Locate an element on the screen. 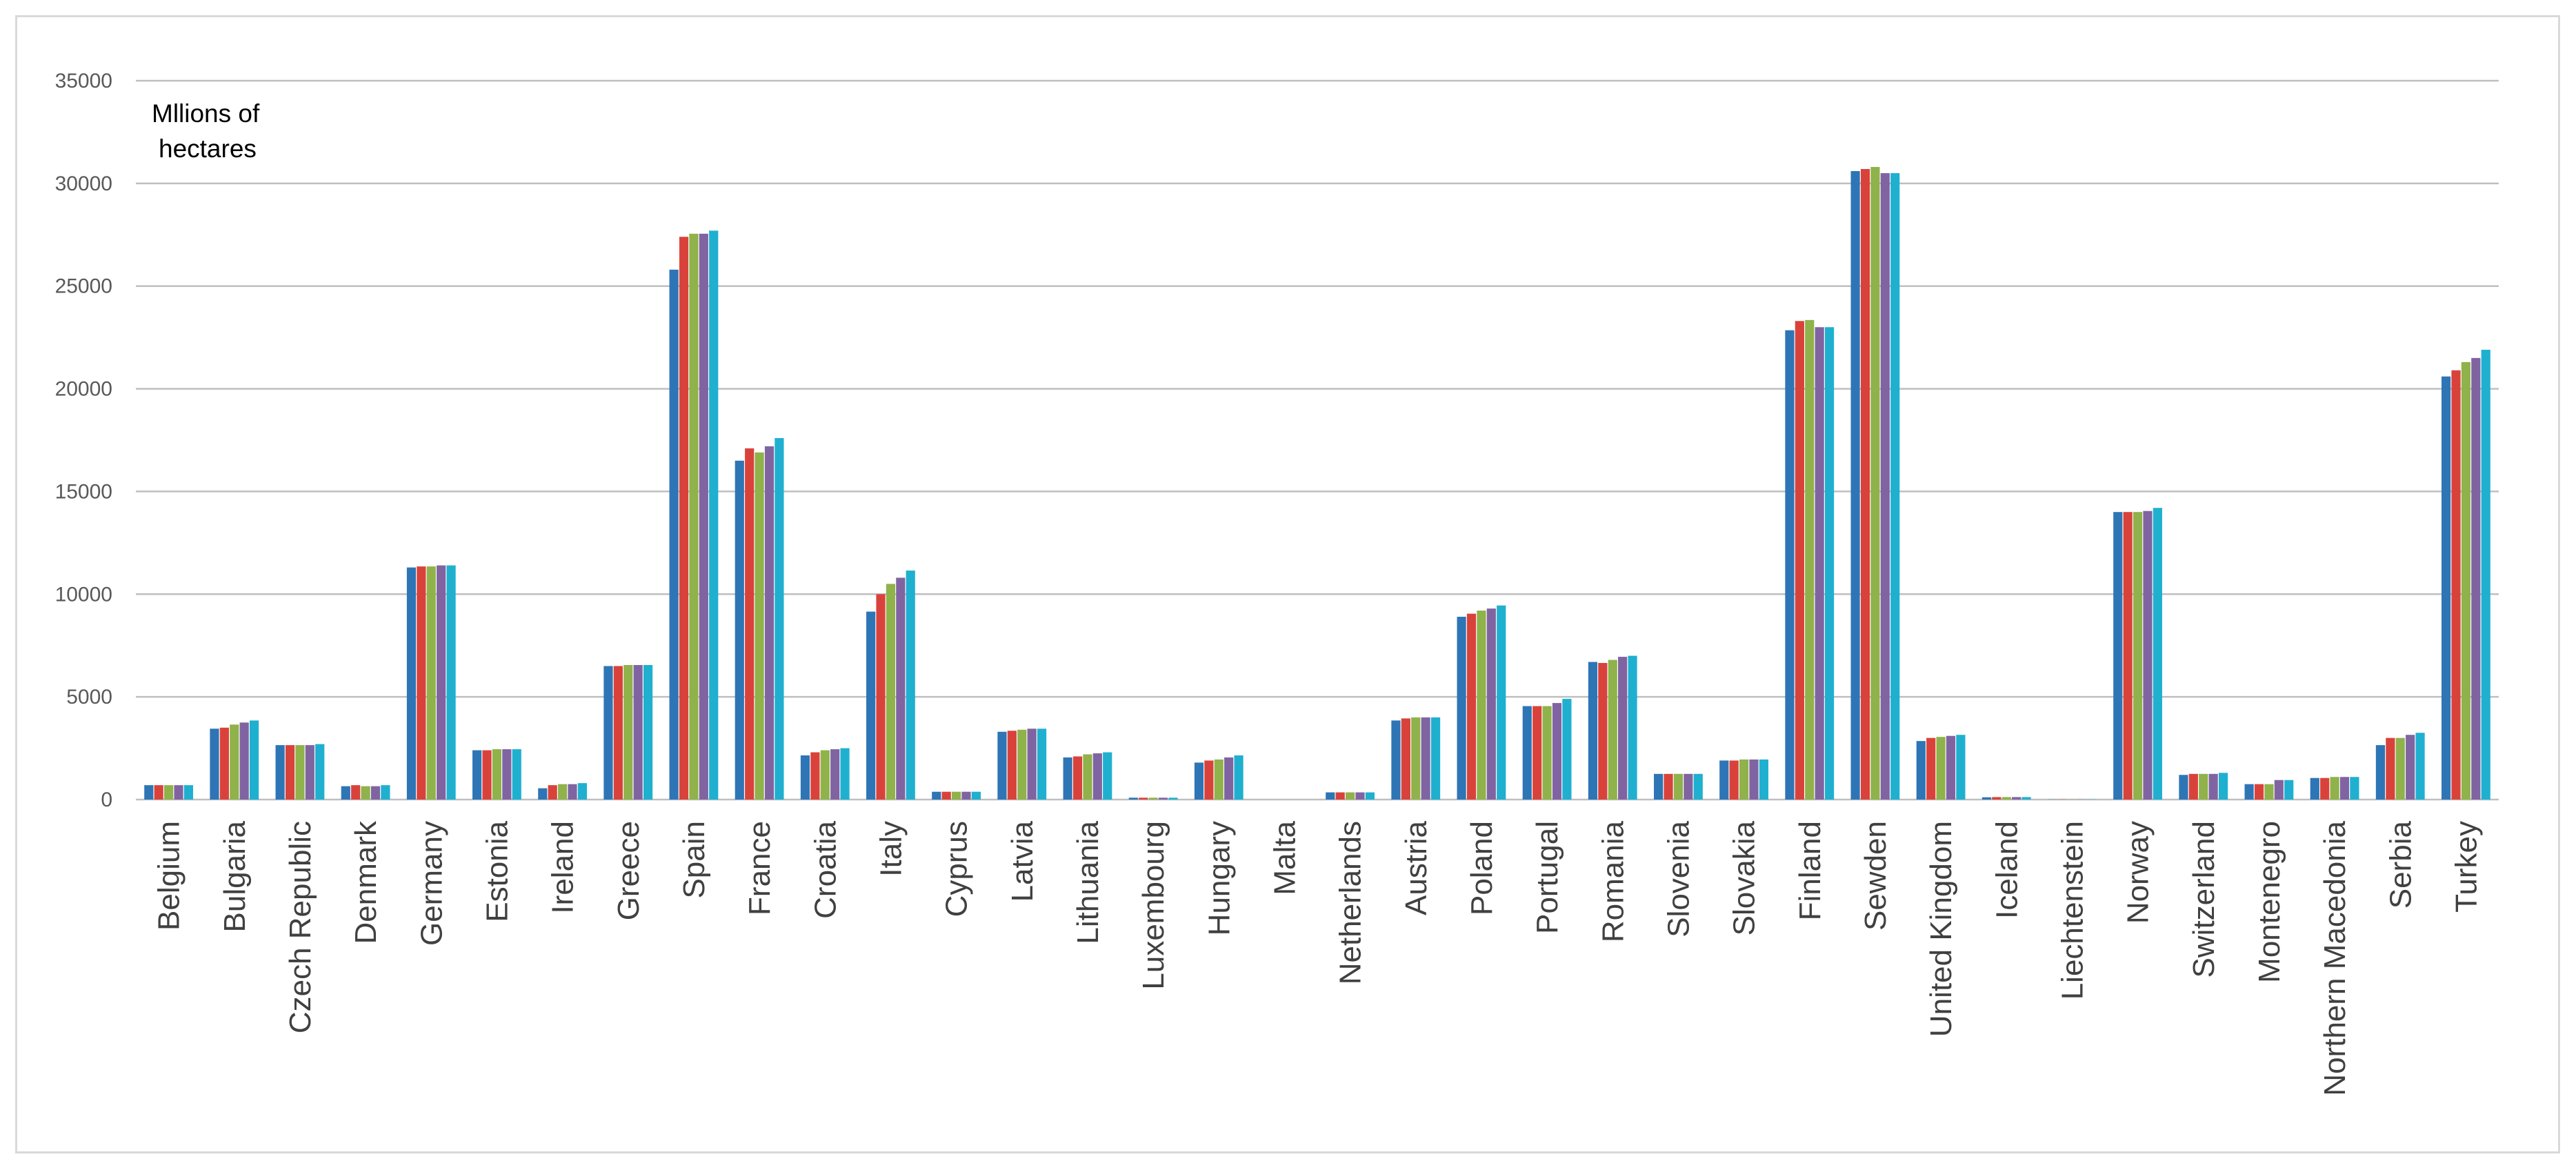 The width and height of the screenshot is (2576, 1170). category-label: Netherlands is located at coordinates (1351, 902).